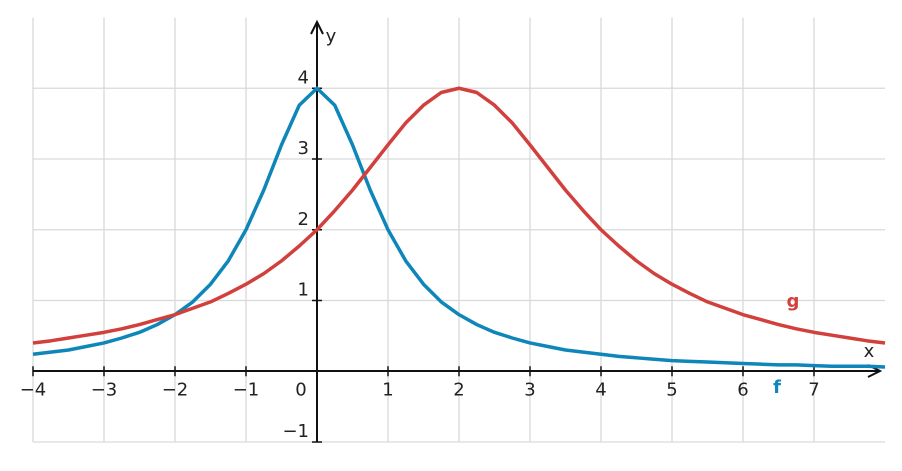 The image size is (902, 471). What do you see at coordinates (33, 389) in the screenshot?
I see `x-tick-label: −4` at bounding box center [33, 389].